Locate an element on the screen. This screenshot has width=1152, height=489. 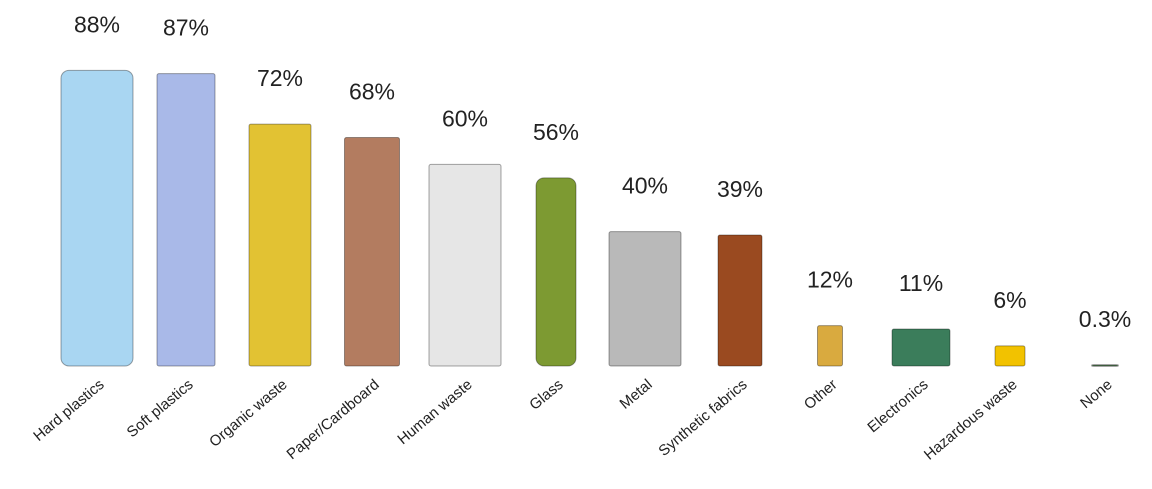
value-label: 68% is located at coordinates (372, 92).